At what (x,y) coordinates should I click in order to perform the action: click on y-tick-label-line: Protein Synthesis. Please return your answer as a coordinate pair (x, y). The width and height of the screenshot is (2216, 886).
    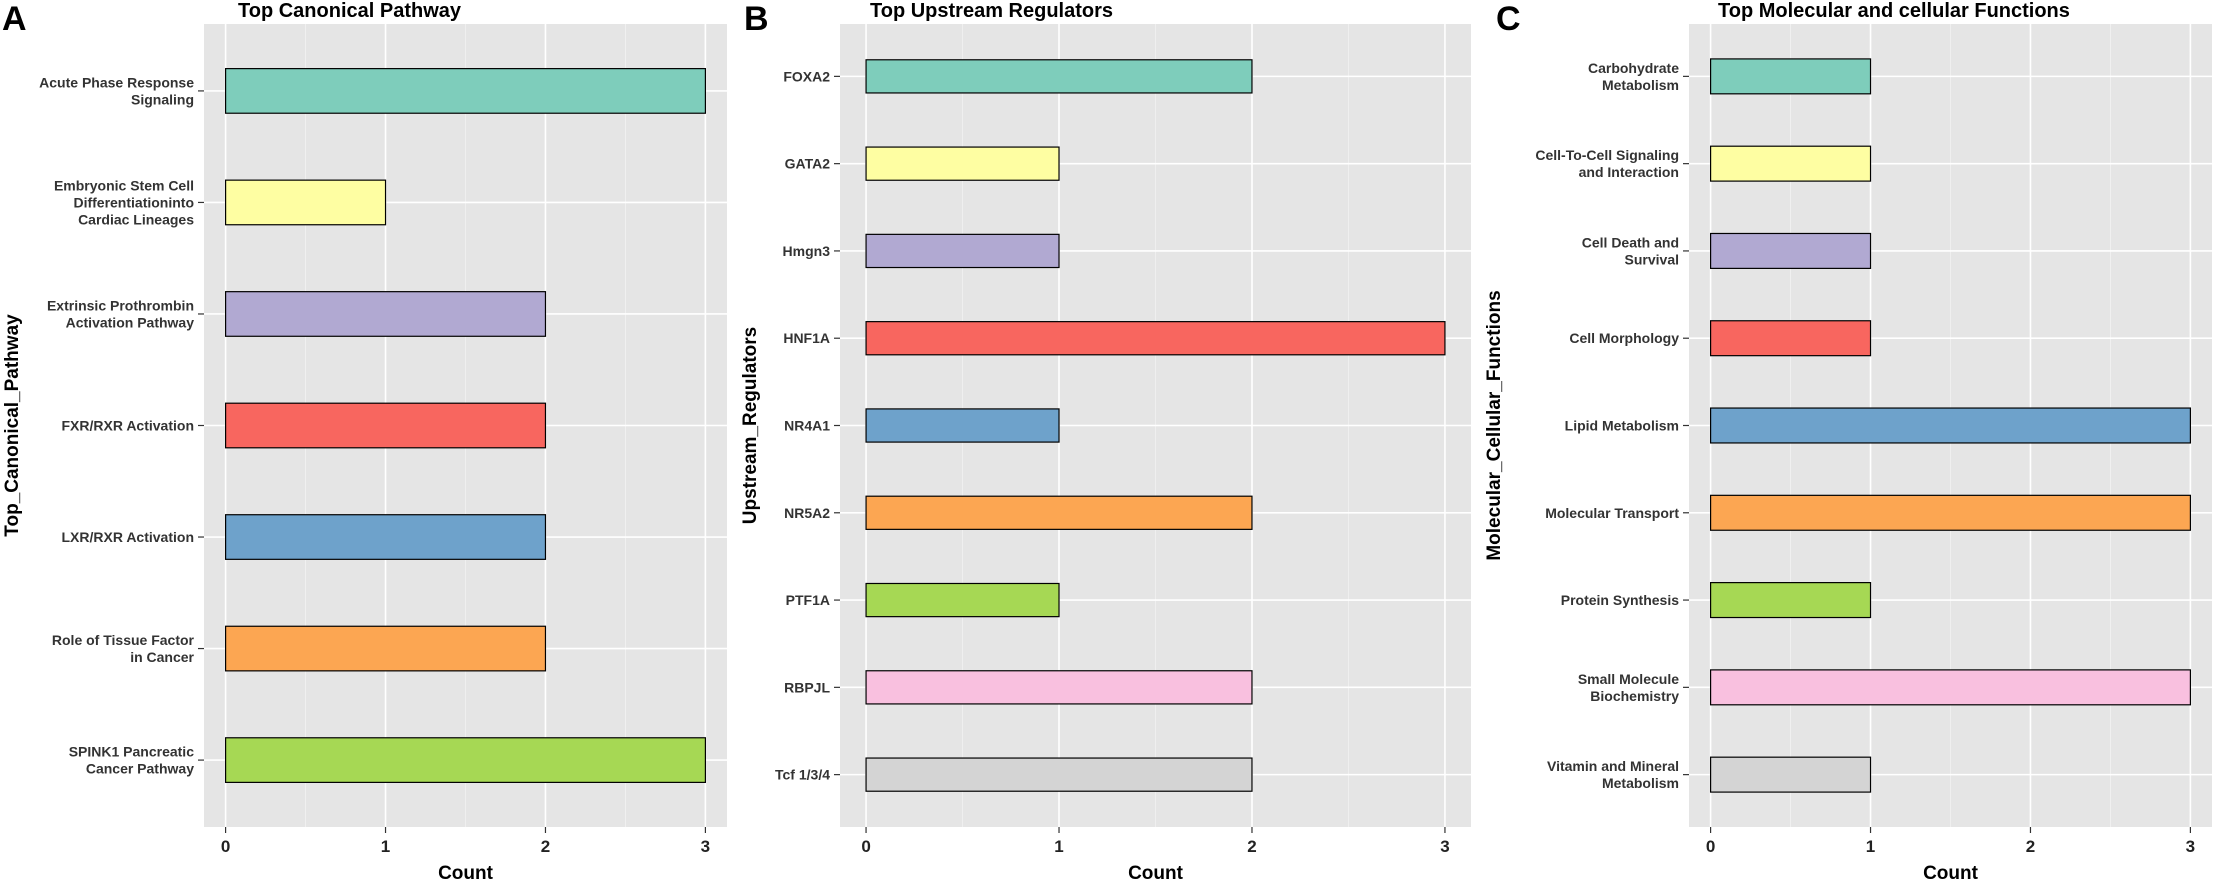
    Looking at the image, I should click on (1620, 600).